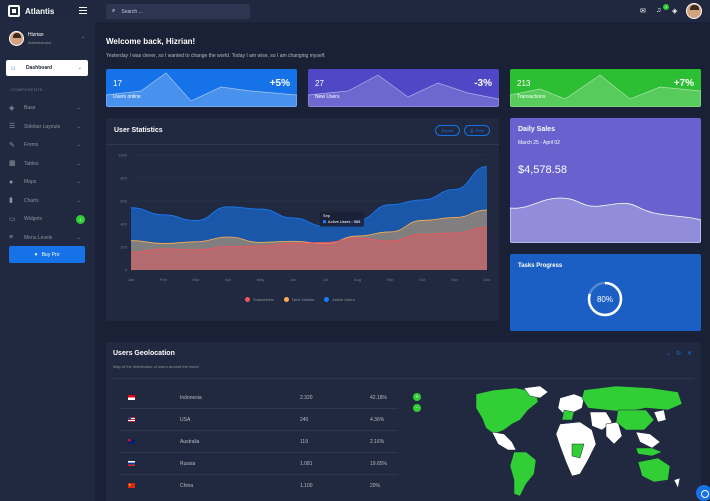 This screenshot has width=710, height=501. I want to click on legend-label: Active Users, so click(343, 299).